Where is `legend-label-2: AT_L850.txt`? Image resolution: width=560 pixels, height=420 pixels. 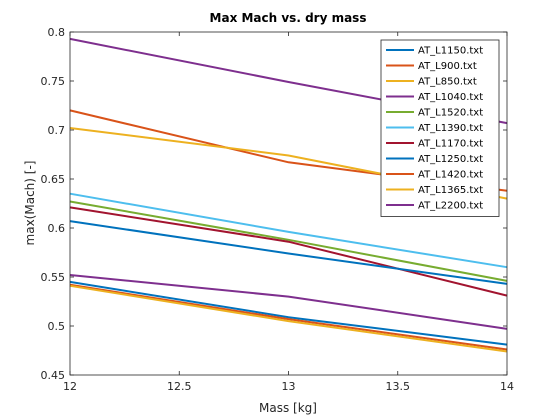
legend-label-2: AT_L850.txt is located at coordinates (447, 82).